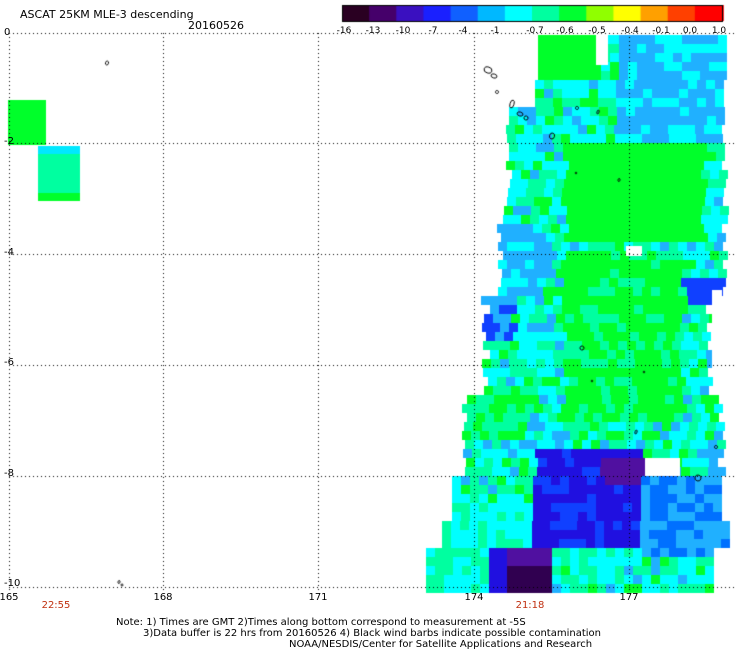 The height and width of the screenshot is (650, 740). What do you see at coordinates (163, 597) in the screenshot?
I see `longitude-label: 168` at bounding box center [163, 597].